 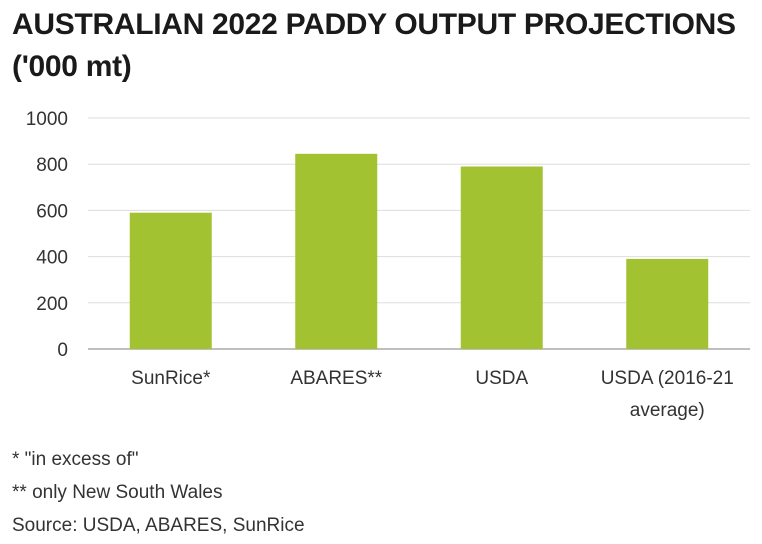 I want to click on x-tick-label-line: SunRice*, so click(x=171, y=378).